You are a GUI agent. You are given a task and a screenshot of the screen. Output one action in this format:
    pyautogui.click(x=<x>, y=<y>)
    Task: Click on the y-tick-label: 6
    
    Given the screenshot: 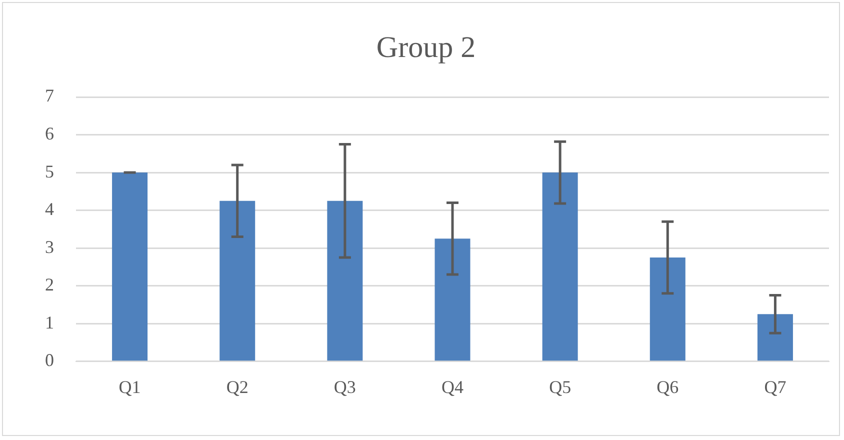 What is the action you would take?
    pyautogui.click(x=49, y=134)
    